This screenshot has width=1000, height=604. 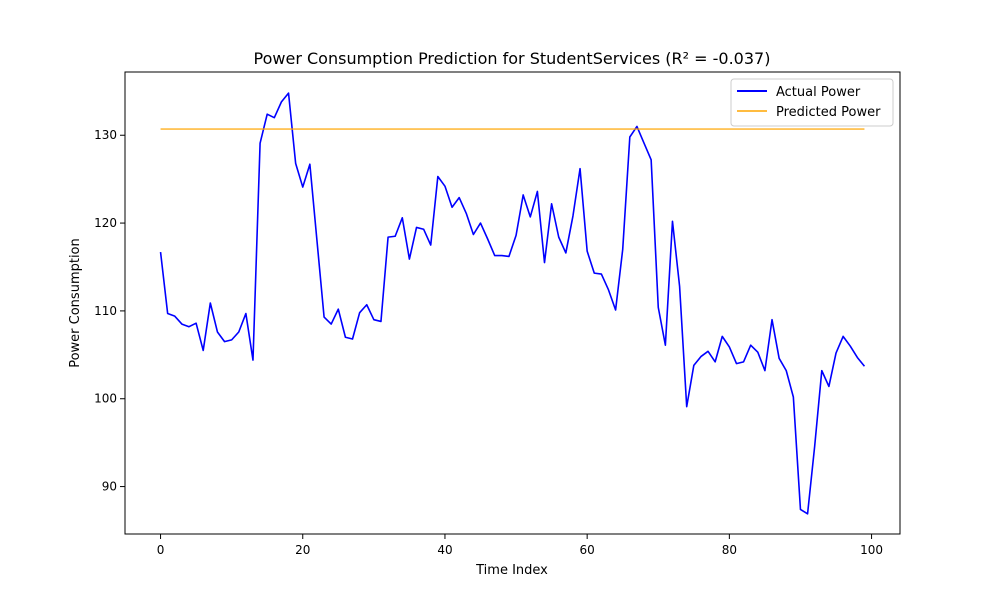 I want to click on legend-label-actual: Actual Power, so click(x=818, y=92).